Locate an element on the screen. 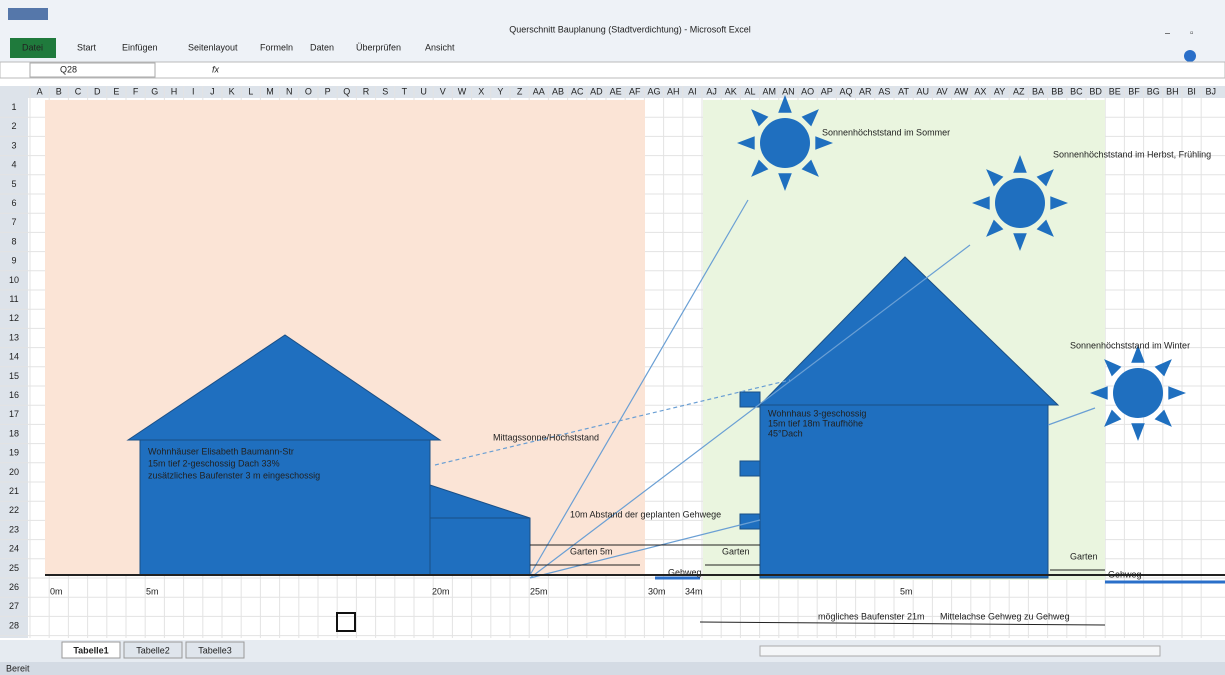 This screenshot has width=1225, height=675. column-header: G is located at coordinates (154, 91).